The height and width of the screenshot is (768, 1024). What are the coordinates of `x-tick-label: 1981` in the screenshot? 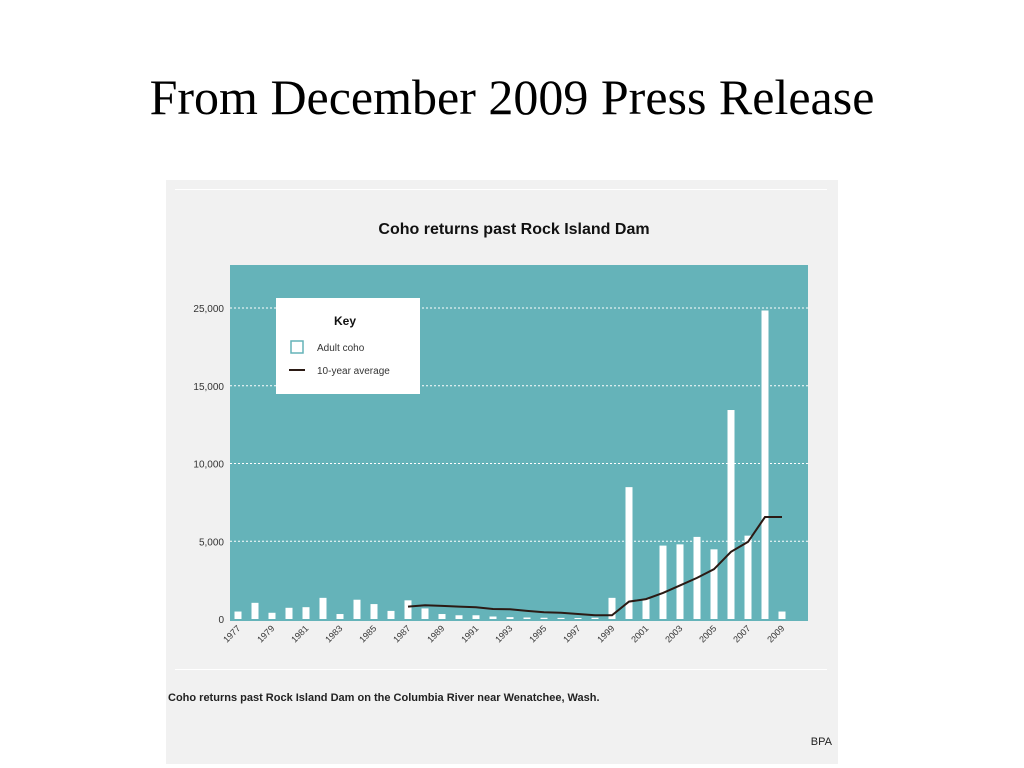 It's located at (299, 633).